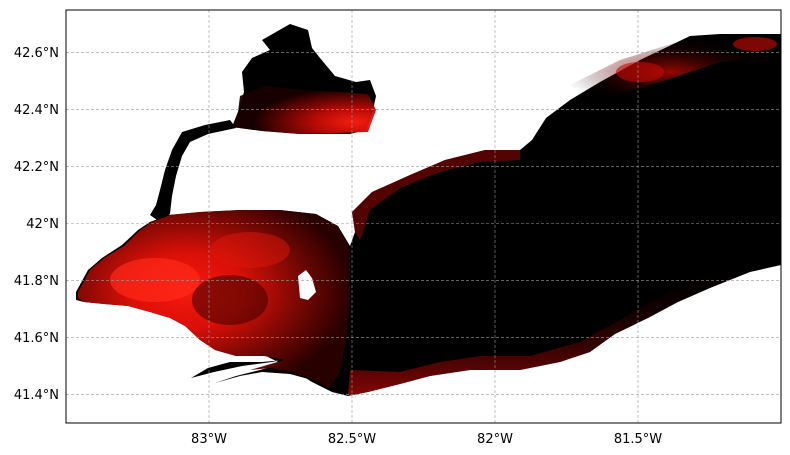 Image resolution: width=790 pixels, height=455 pixels. What do you see at coordinates (36, 281) in the screenshot?
I see `lat-tick-label: 41.8°N` at bounding box center [36, 281].